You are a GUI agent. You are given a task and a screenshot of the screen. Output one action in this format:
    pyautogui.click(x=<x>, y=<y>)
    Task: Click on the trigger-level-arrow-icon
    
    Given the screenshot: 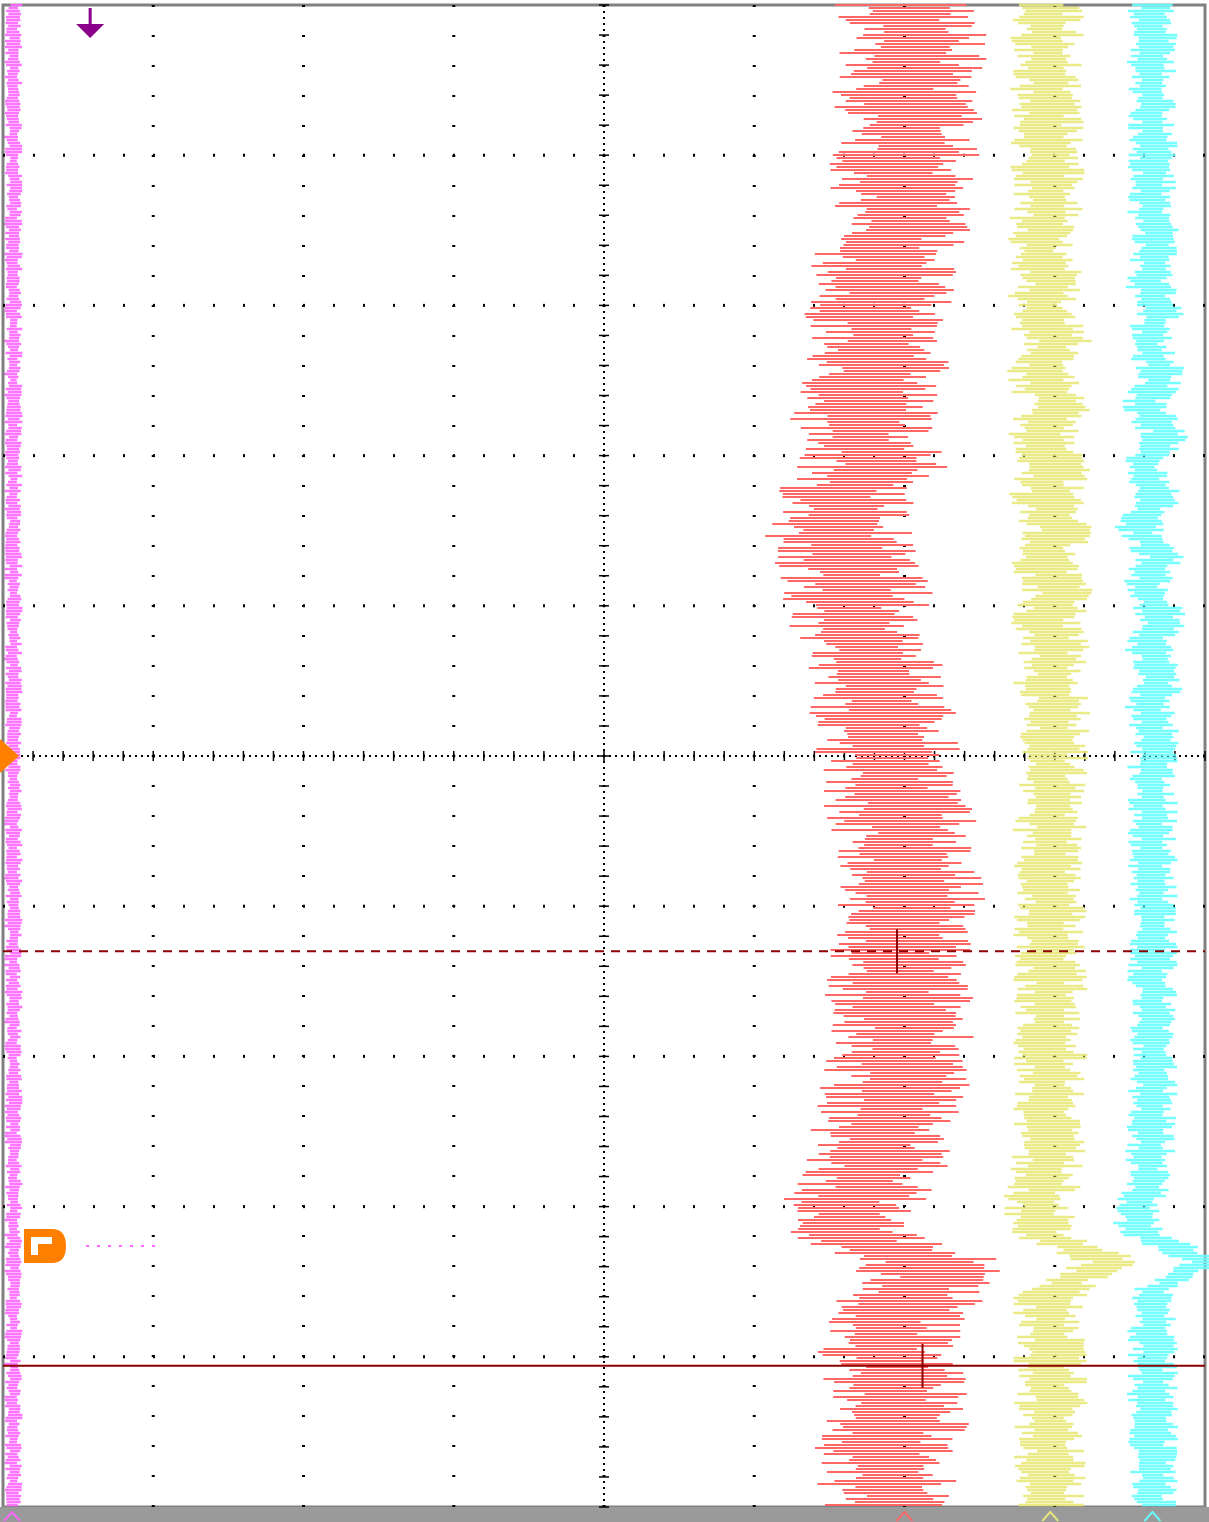 What is the action you would take?
    pyautogui.click(x=9, y=756)
    